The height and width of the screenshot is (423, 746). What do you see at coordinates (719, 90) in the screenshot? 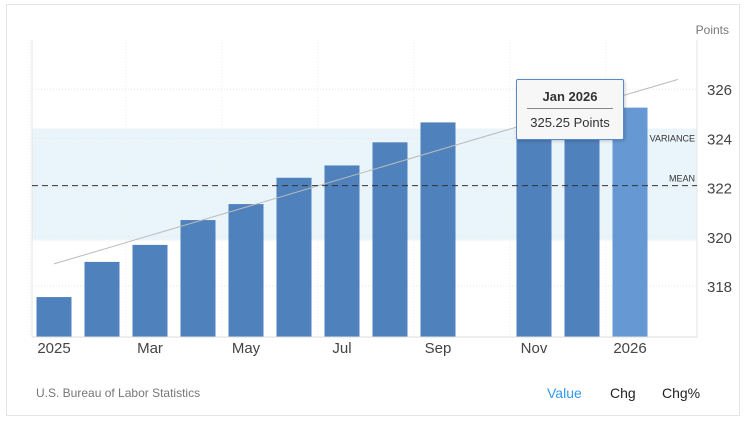
I see `y-tick-label: 326` at bounding box center [719, 90].